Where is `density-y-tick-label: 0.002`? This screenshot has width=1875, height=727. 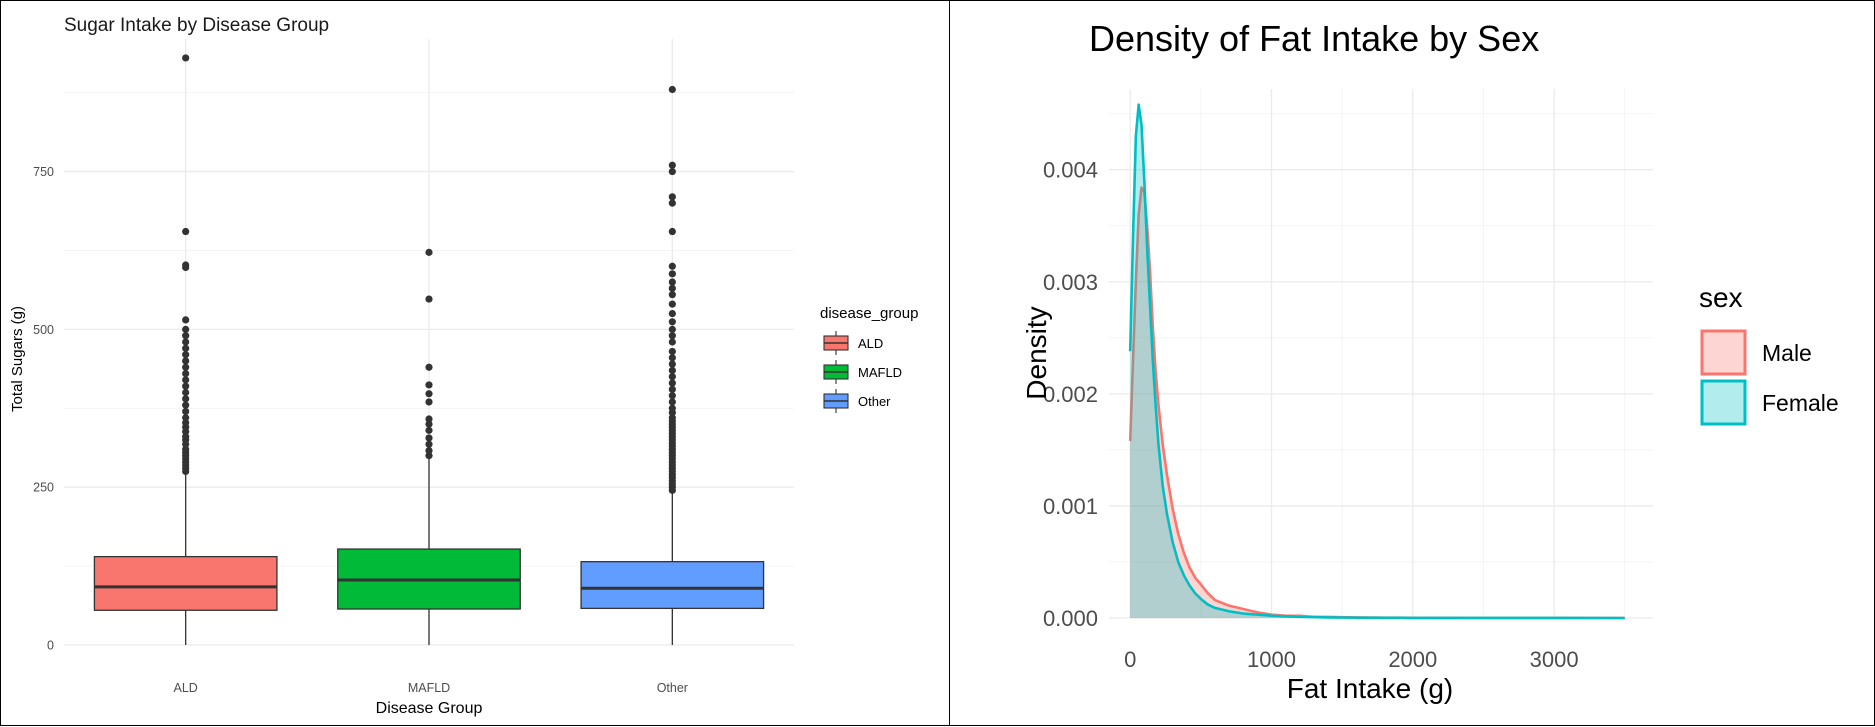 density-y-tick-label: 0.002 is located at coordinates (1070, 394).